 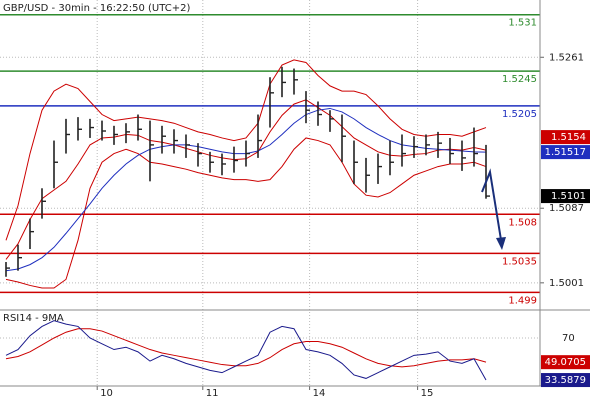 I want to click on level-label: 1.499, so click(x=522, y=300).